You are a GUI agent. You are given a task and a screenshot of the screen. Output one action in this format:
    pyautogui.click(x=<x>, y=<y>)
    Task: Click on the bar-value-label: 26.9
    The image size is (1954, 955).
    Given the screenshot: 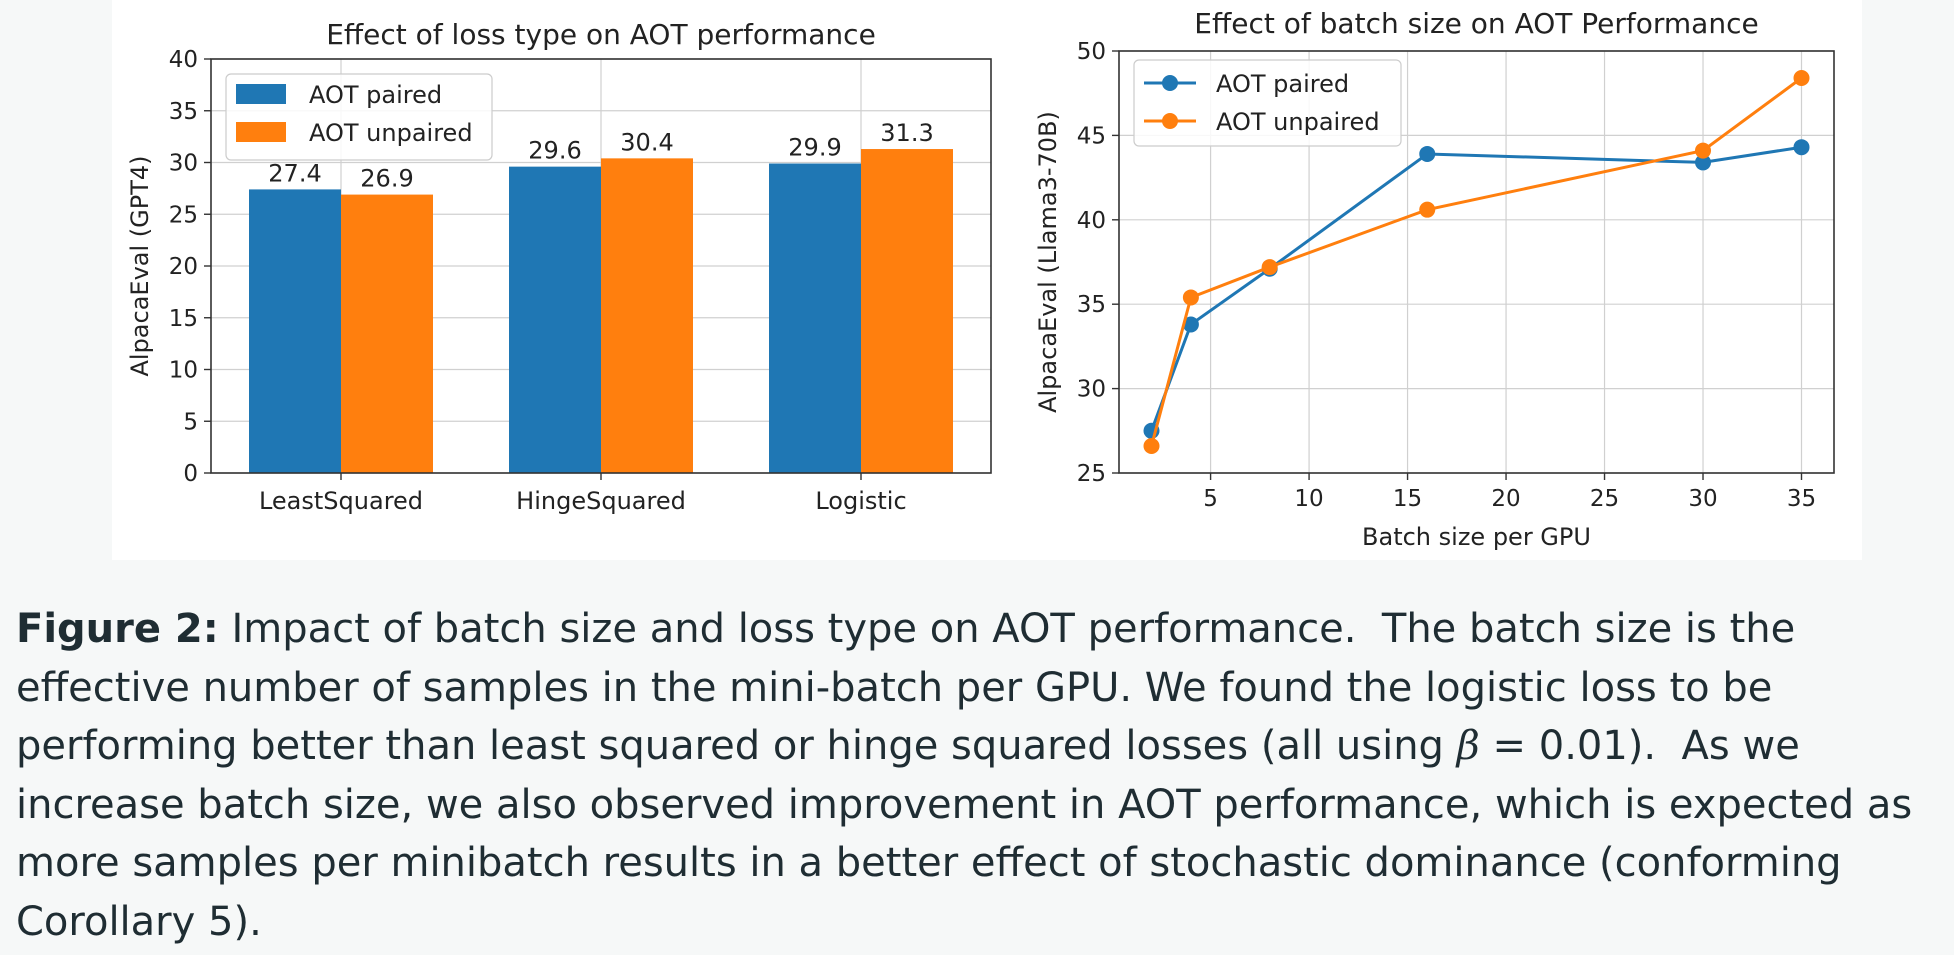 What is the action you would take?
    pyautogui.click(x=386, y=179)
    